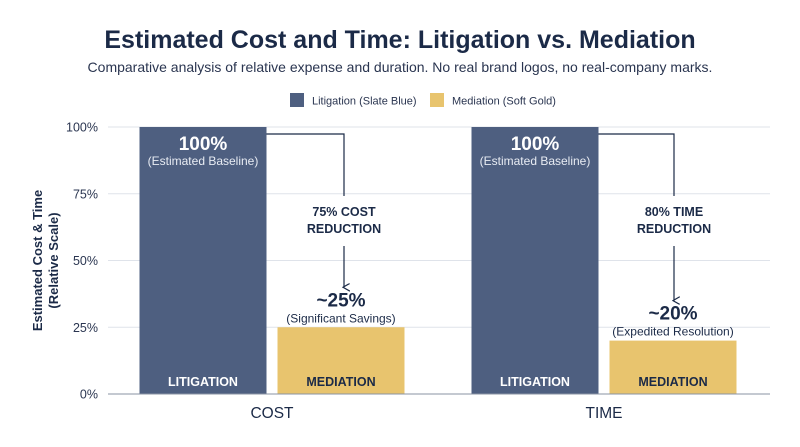  I want to click on legend-label: Litigation (Slate Blue), so click(364, 102).